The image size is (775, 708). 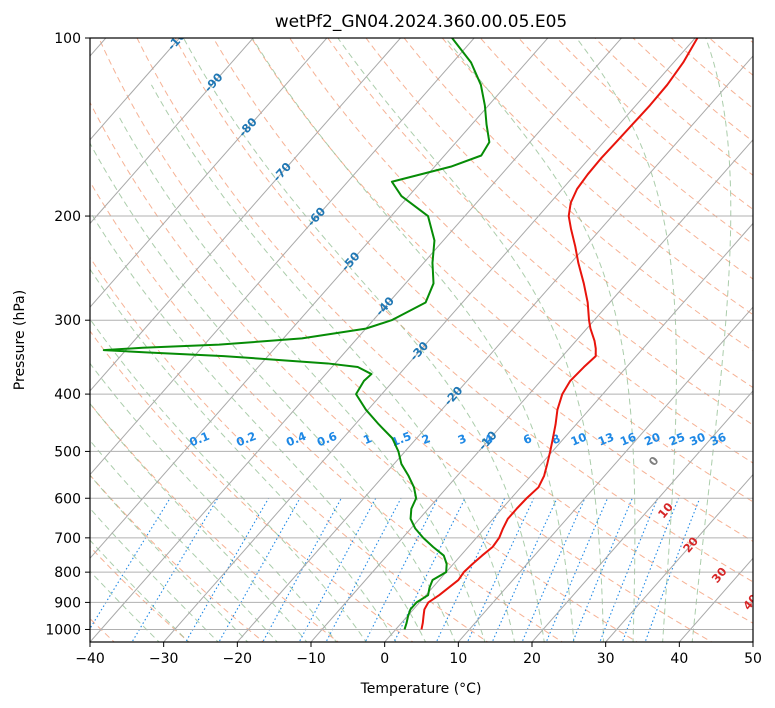 What do you see at coordinates (90, 659) in the screenshot?
I see `x-tick-label: −40` at bounding box center [90, 659].